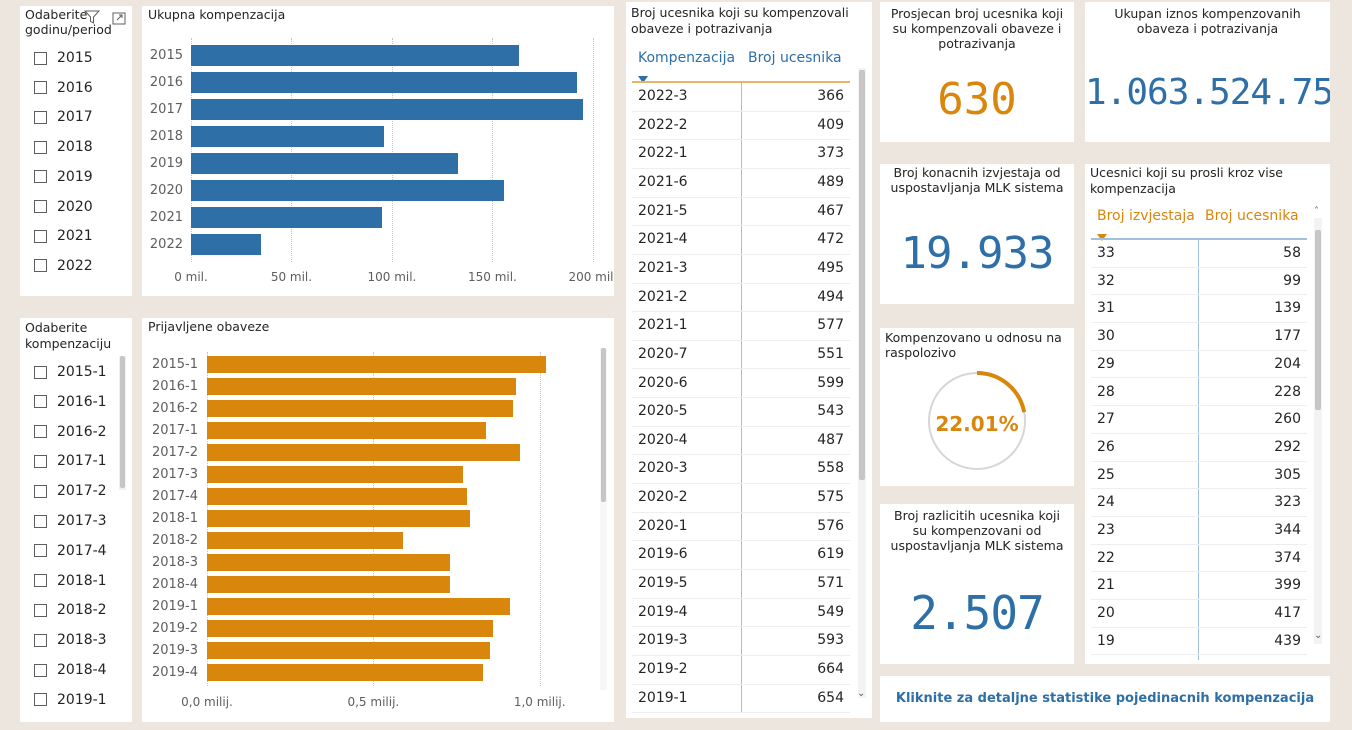 The image size is (1352, 730). Describe the element at coordinates (741, 126) in the screenshot. I see `table-row: 2022-2 409` at that location.